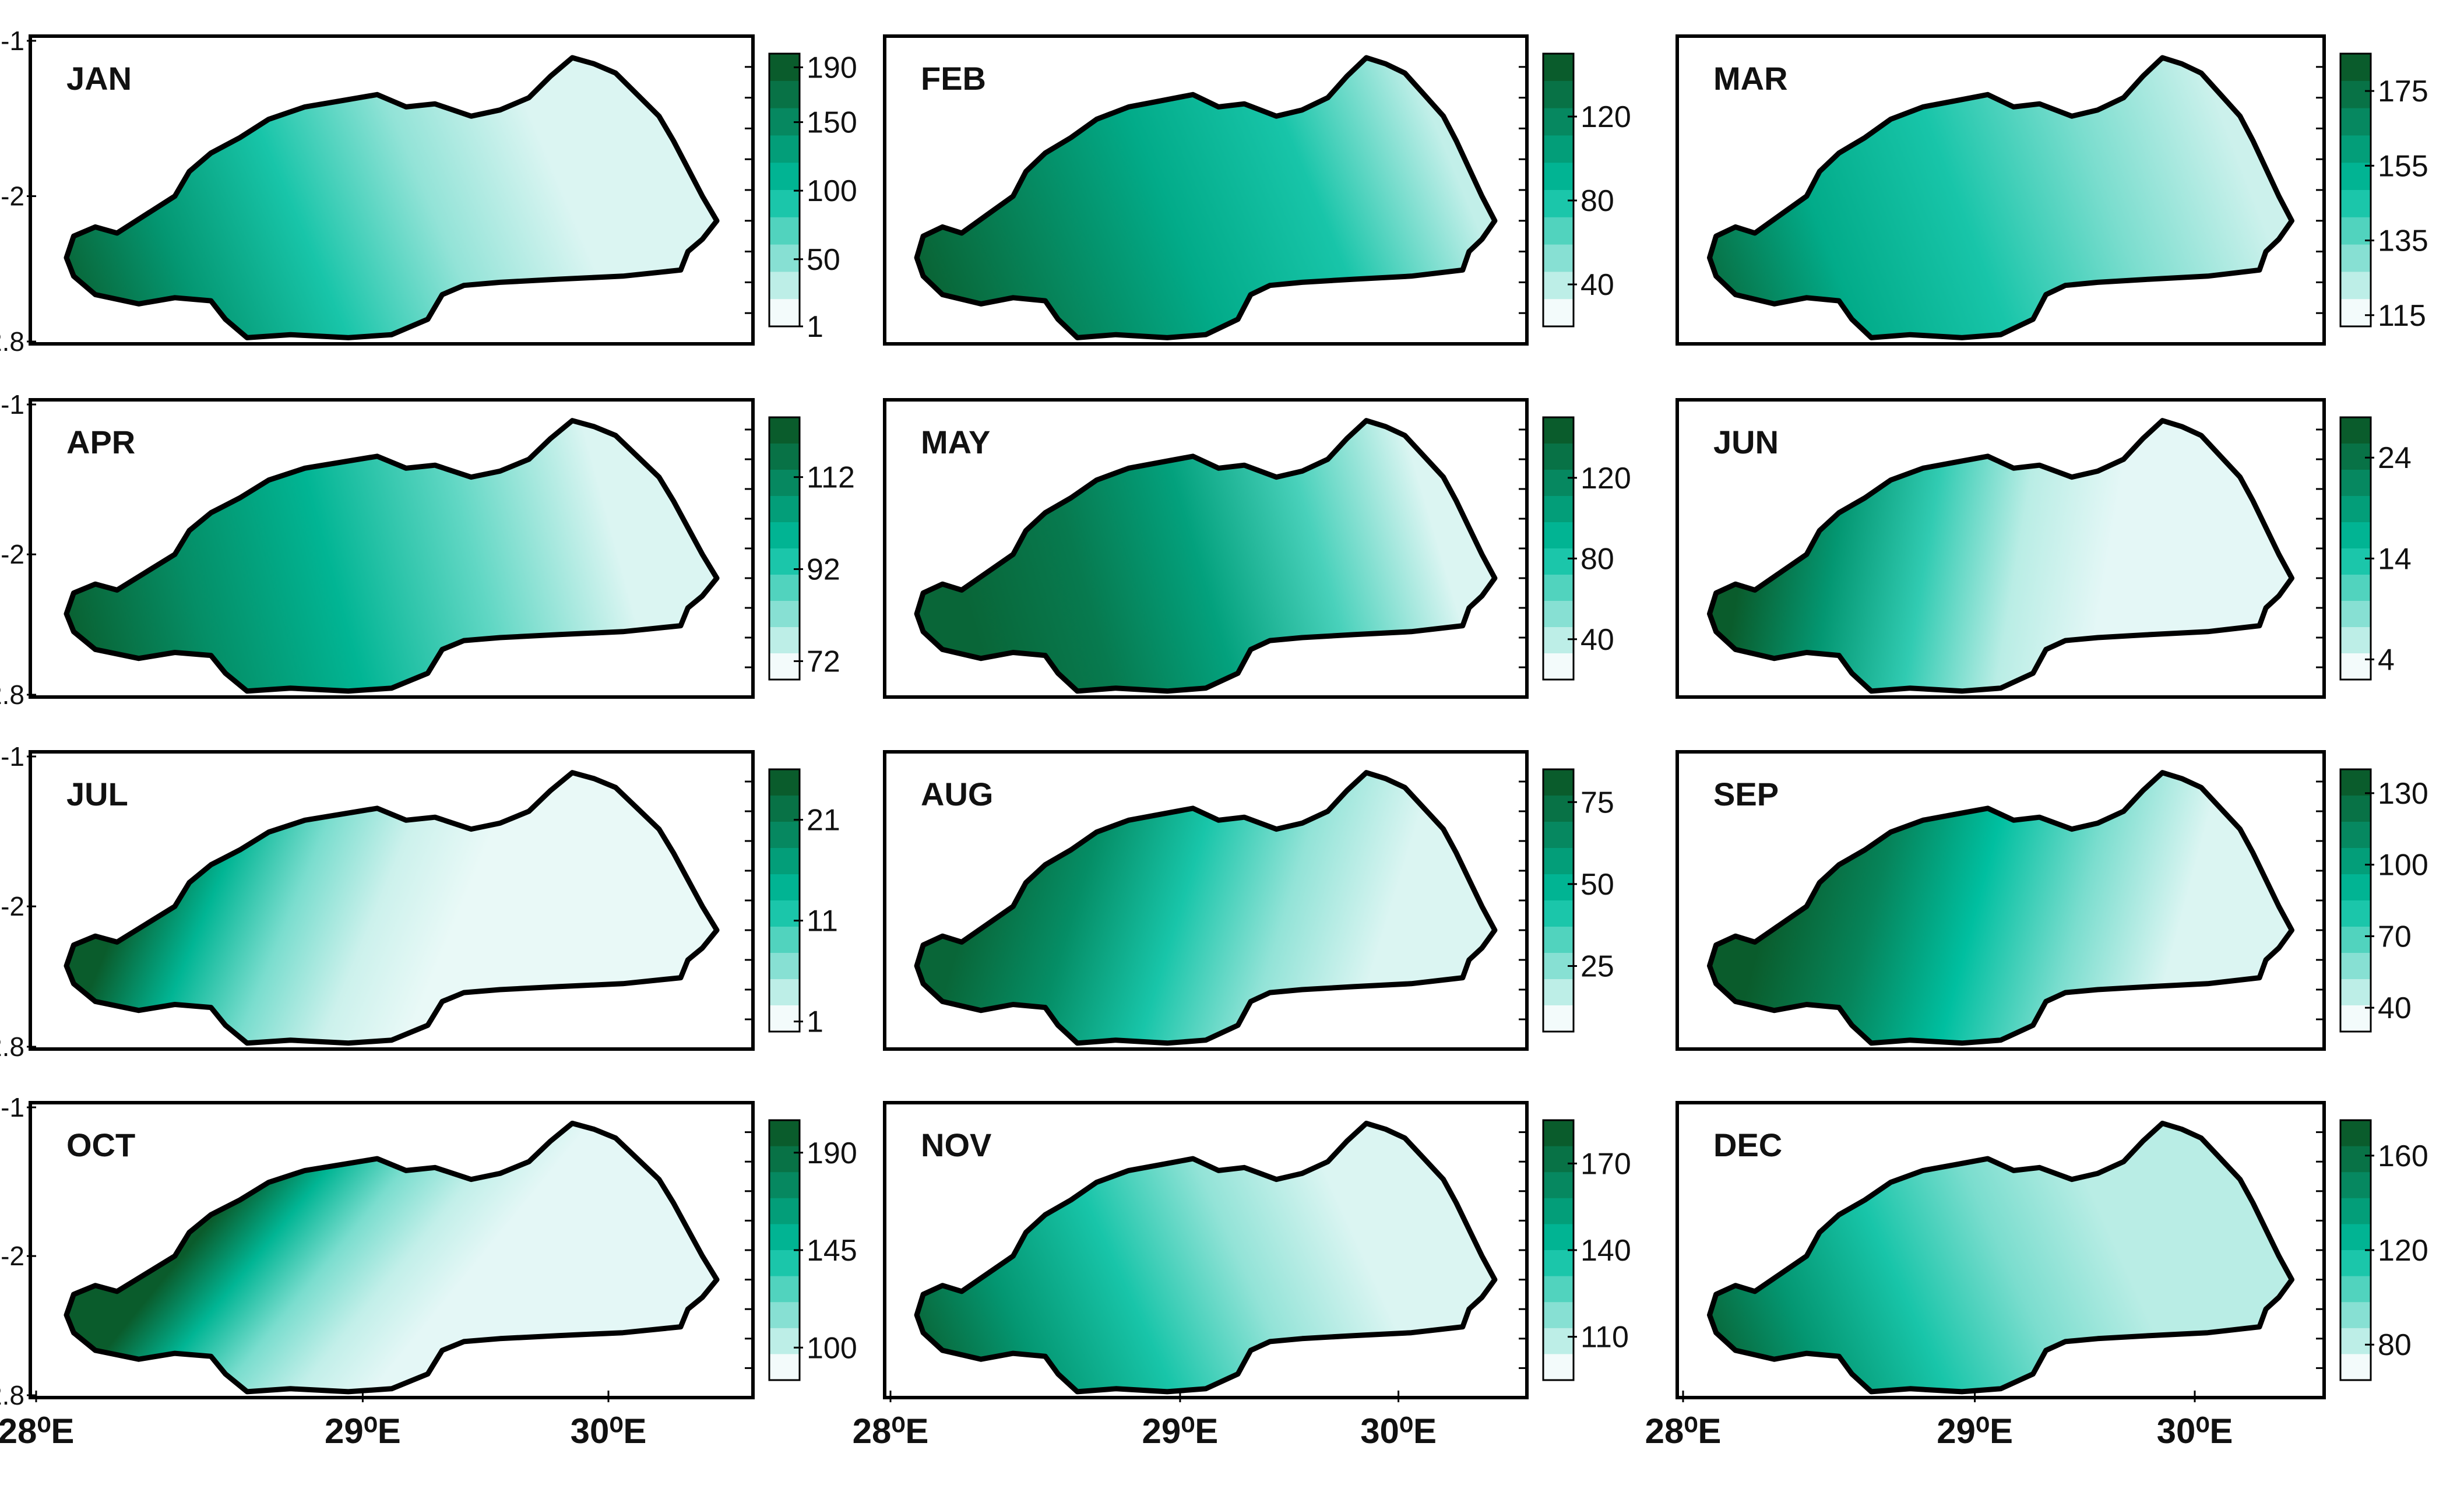 This screenshot has width=2464, height=1485. I want to click on longitude-label: 30⁰E, so click(1398, 1431).